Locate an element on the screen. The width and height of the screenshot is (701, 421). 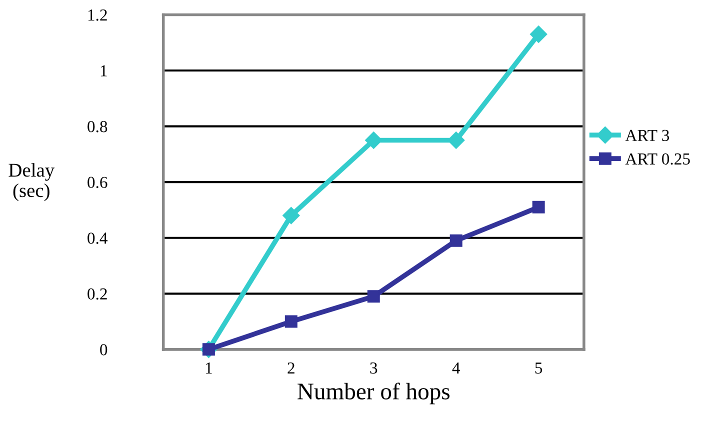
y-tick-label: 1.2 is located at coordinates (97, 15).